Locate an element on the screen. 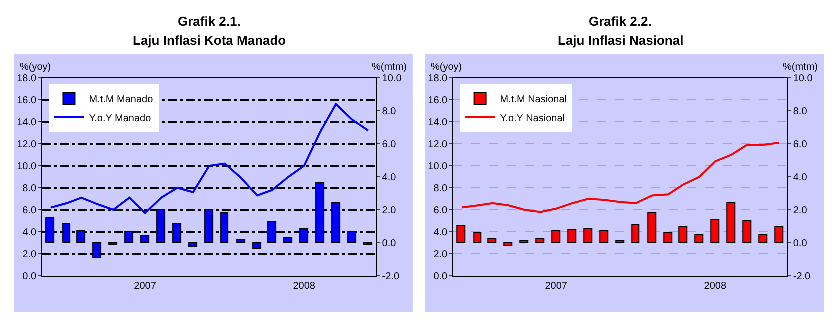 The height and width of the screenshot is (326, 834). chart-subtitle: Laju Inflasi Kota Manado is located at coordinates (209, 40).